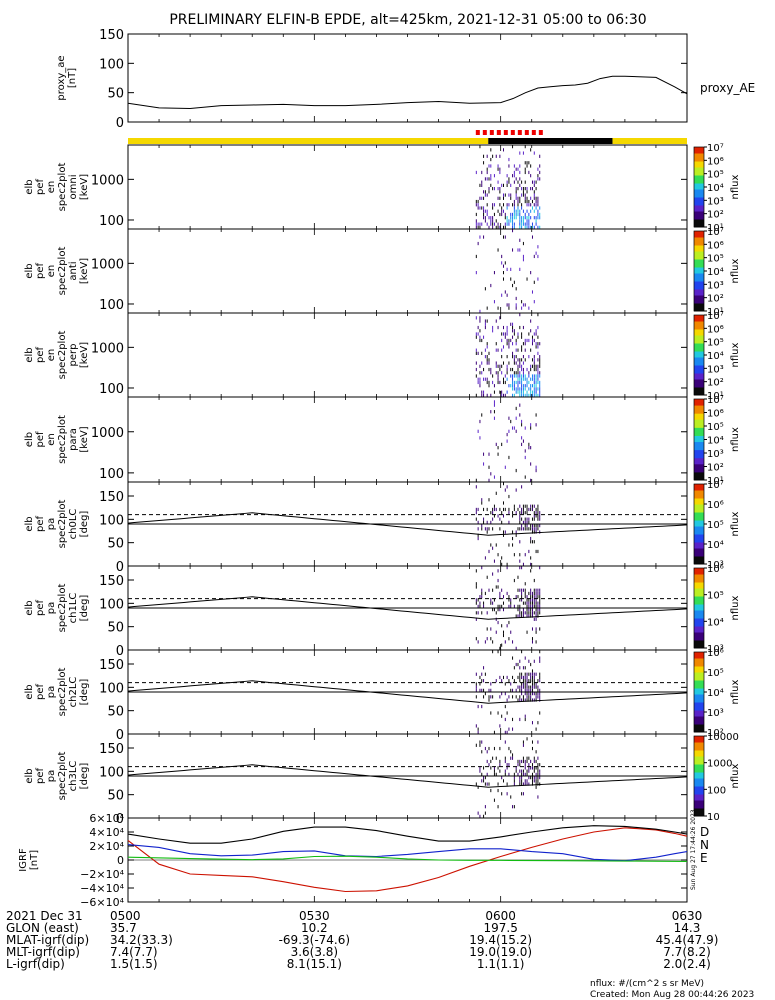 This screenshot has width=775, height=1000. What do you see at coordinates (84, 187) in the screenshot?
I see `y-axis-label: [keV]` at bounding box center [84, 187].